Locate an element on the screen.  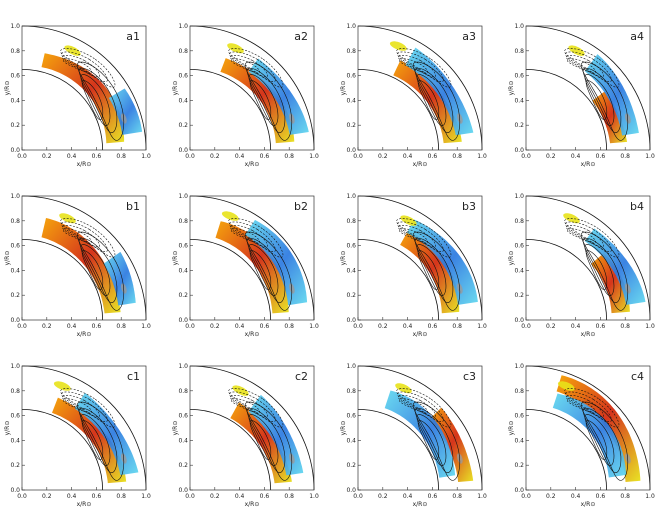
yellow-patch-b2 is located at coordinates (230, 216).